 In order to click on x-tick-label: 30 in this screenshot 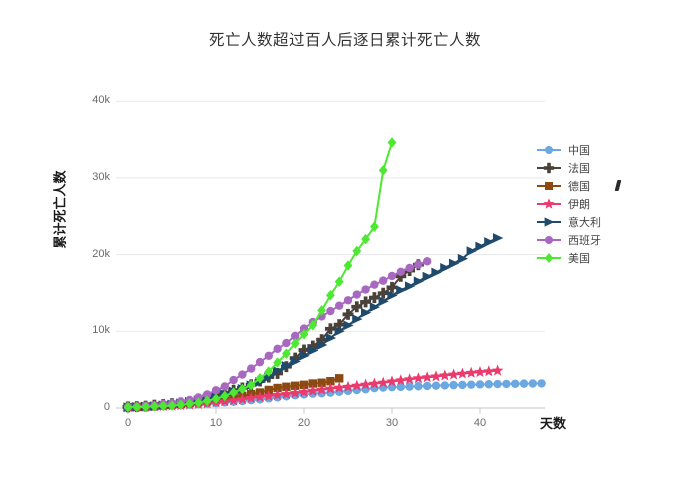, I will do `click(392, 423)`.